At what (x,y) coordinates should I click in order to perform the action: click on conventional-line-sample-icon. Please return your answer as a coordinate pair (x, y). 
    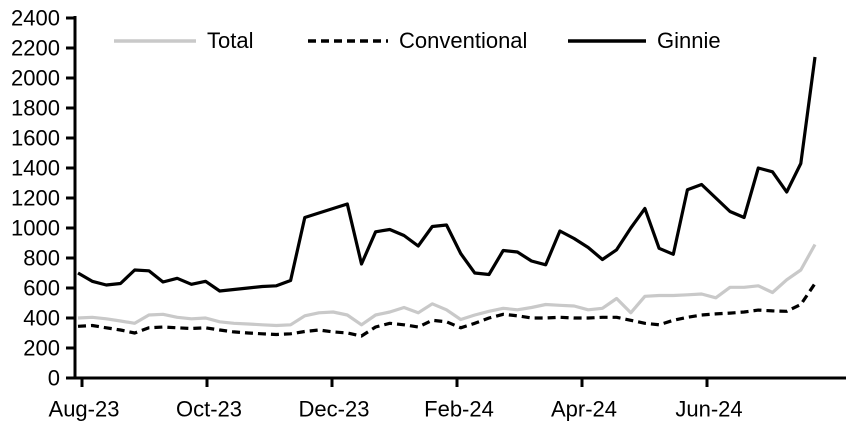
    Looking at the image, I should click on (348, 41).